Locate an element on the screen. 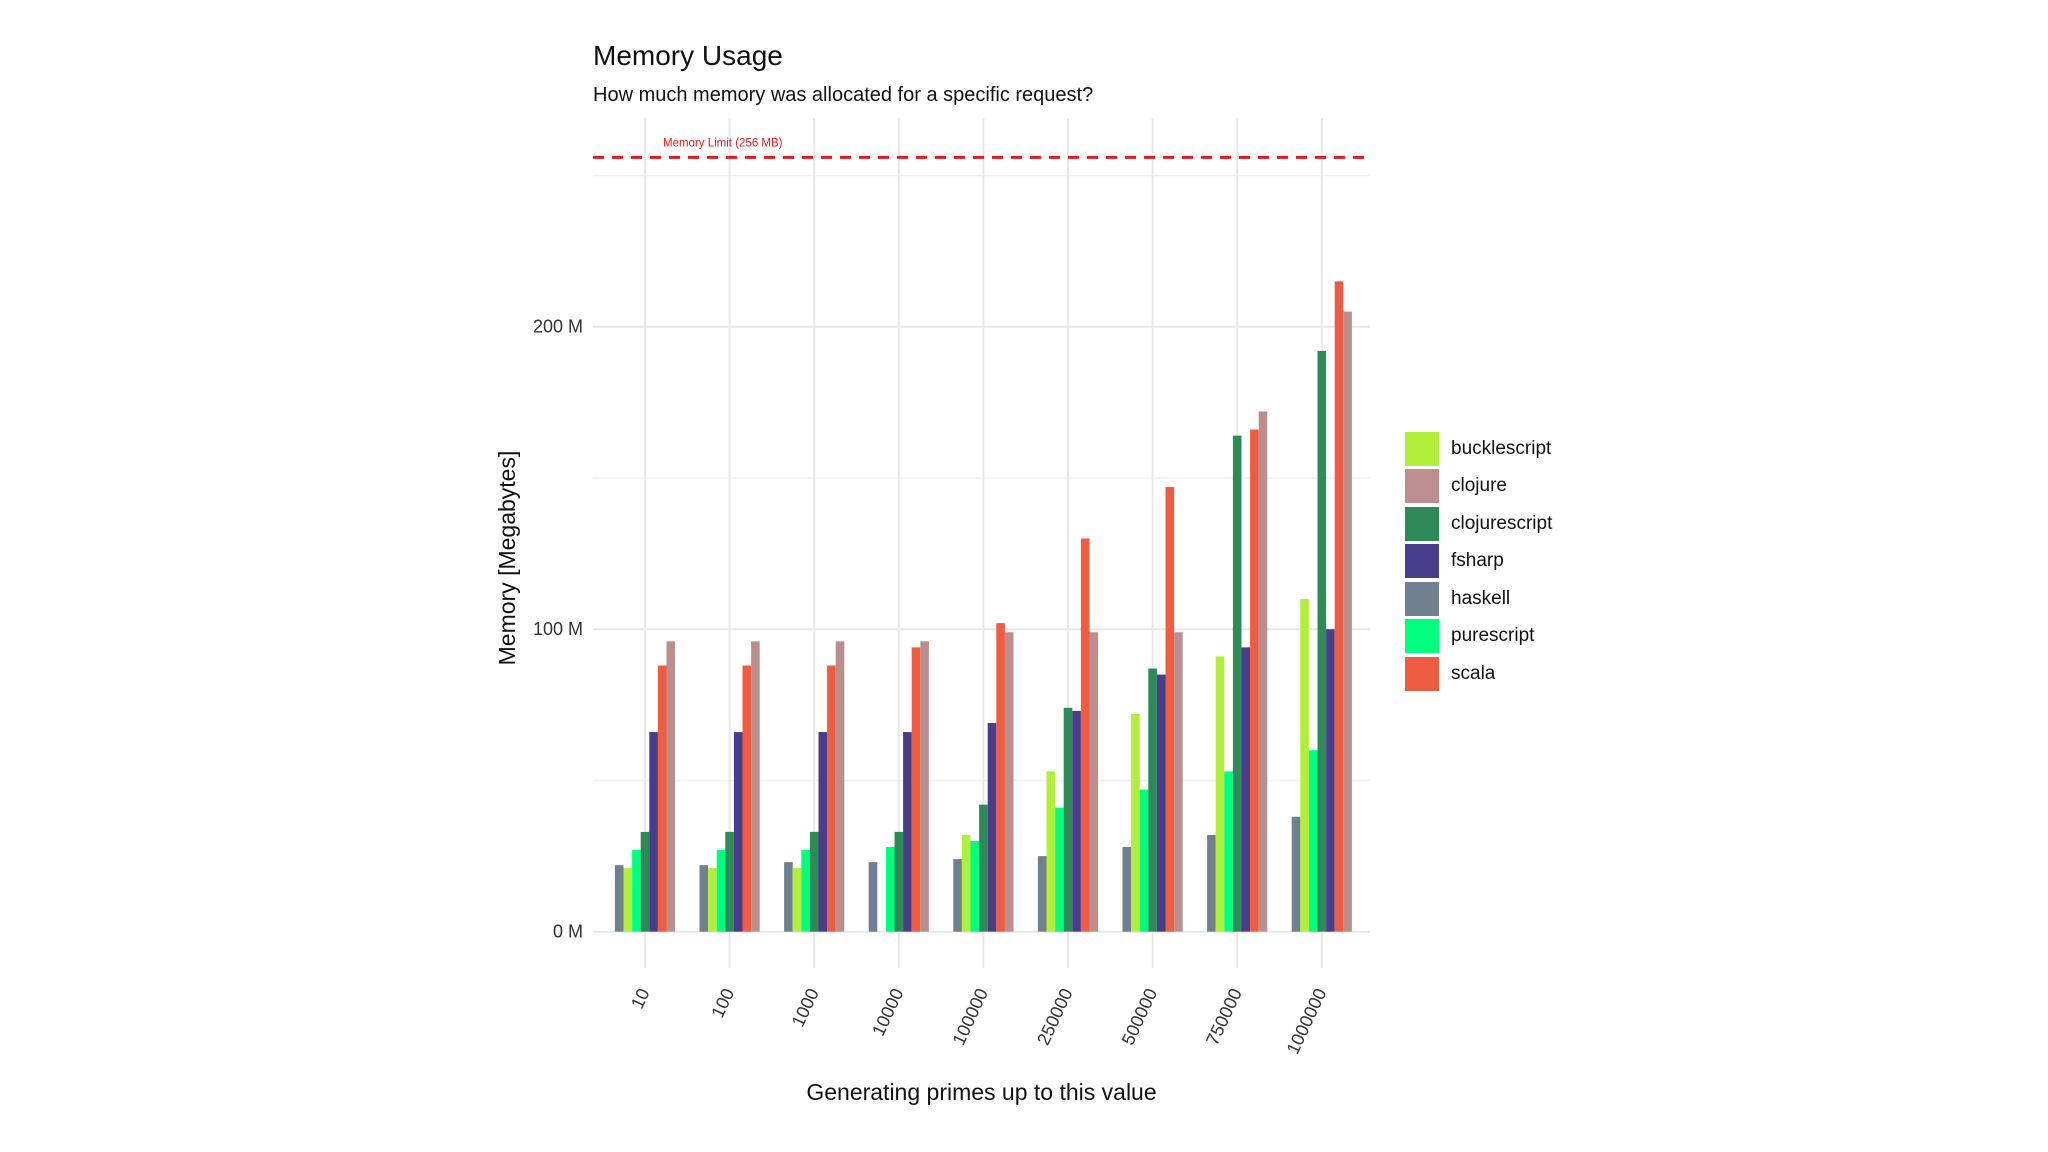  legend-item-clojure: clojure is located at coordinates (1478, 487).